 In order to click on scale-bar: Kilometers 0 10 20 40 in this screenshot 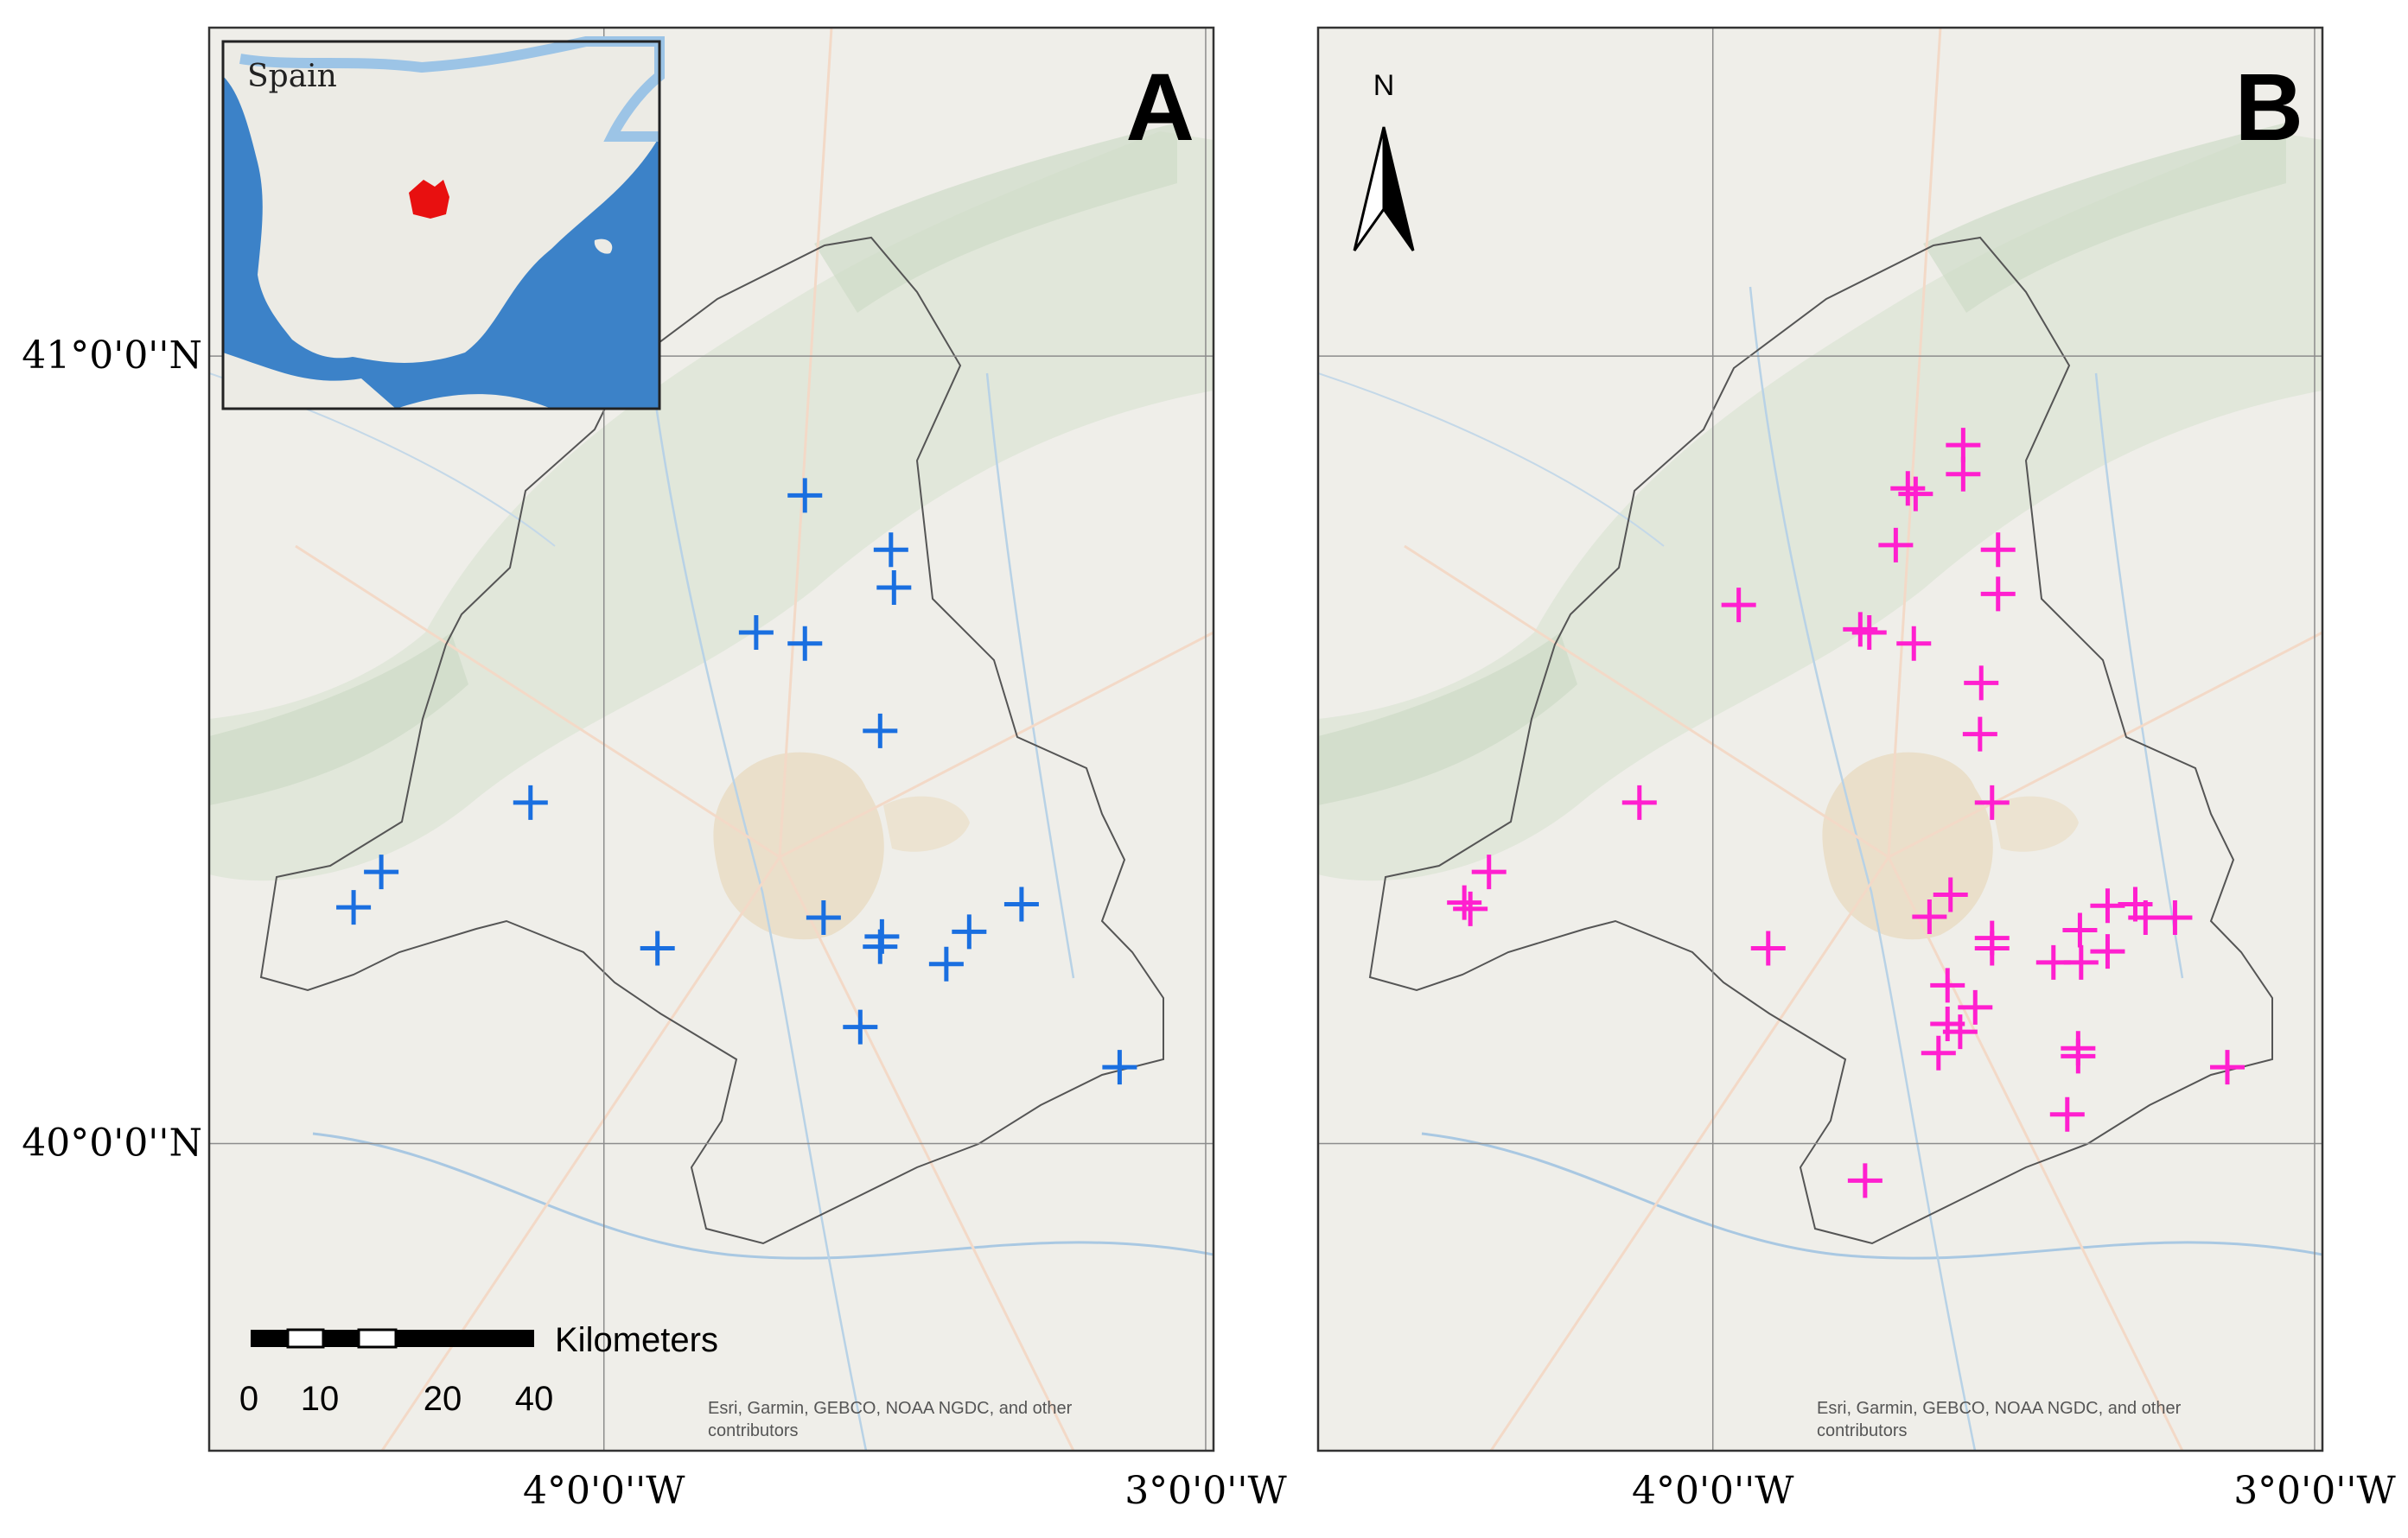, I will do `click(478, 1370)`.